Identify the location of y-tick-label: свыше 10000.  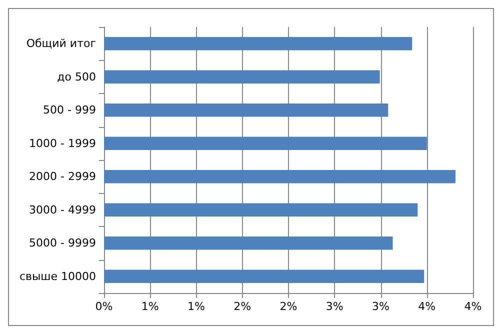
(57, 276).